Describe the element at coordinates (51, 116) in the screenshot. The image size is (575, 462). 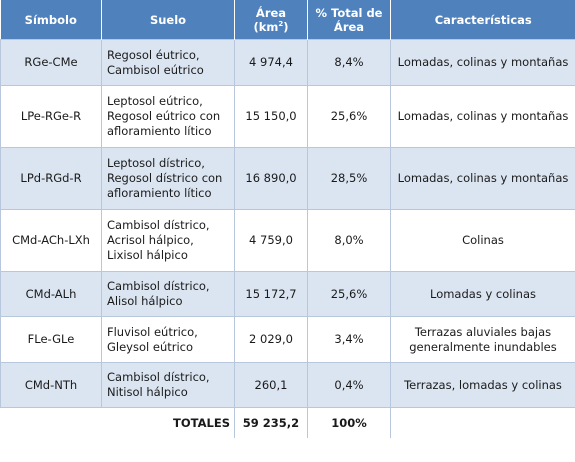
I see `cell-simbolo: LPe-RGe-R` at that location.